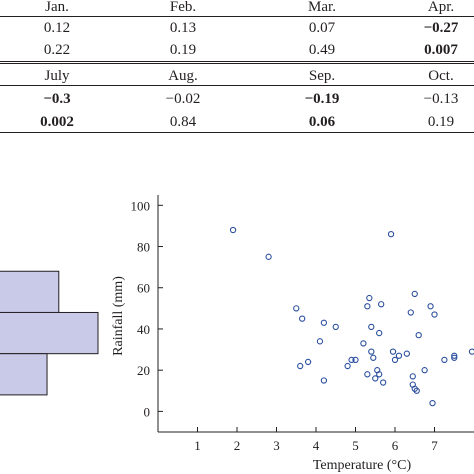  What do you see at coordinates (441, 99) in the screenshot?
I see `table-value-cell: −0.13` at bounding box center [441, 99].